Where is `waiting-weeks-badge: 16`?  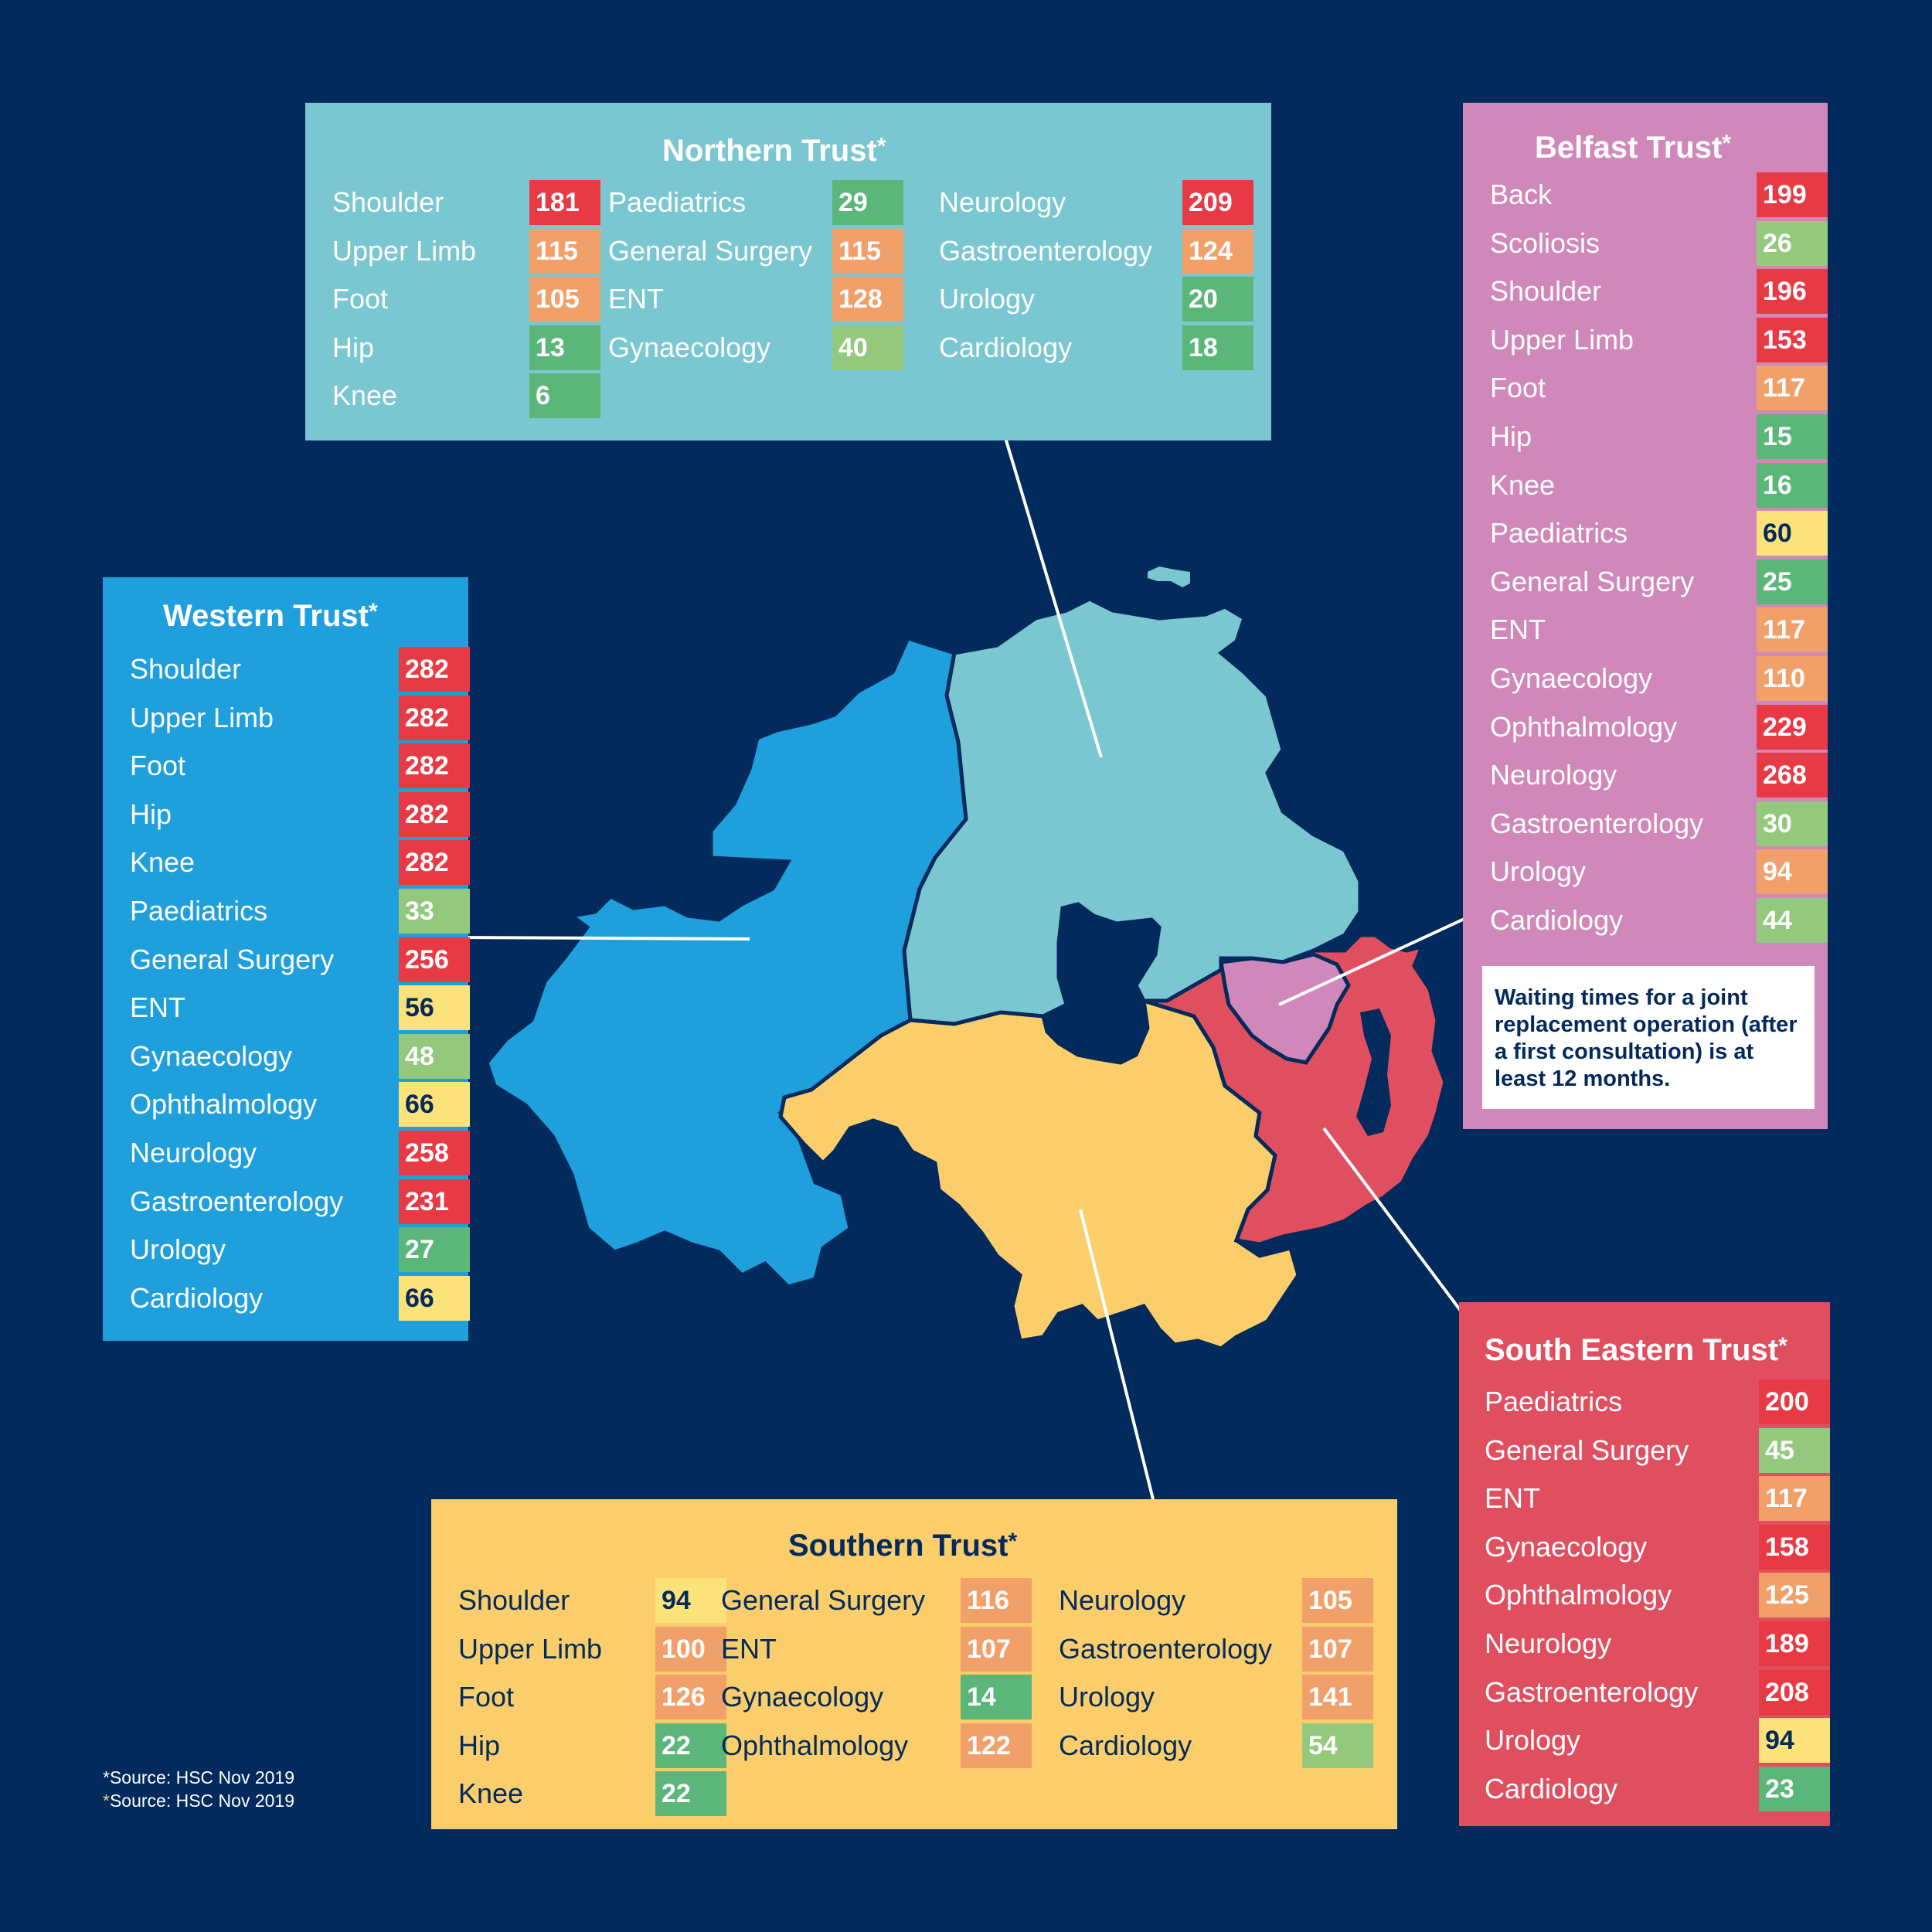
waiting-weeks-badge: 16 is located at coordinates (1793, 485).